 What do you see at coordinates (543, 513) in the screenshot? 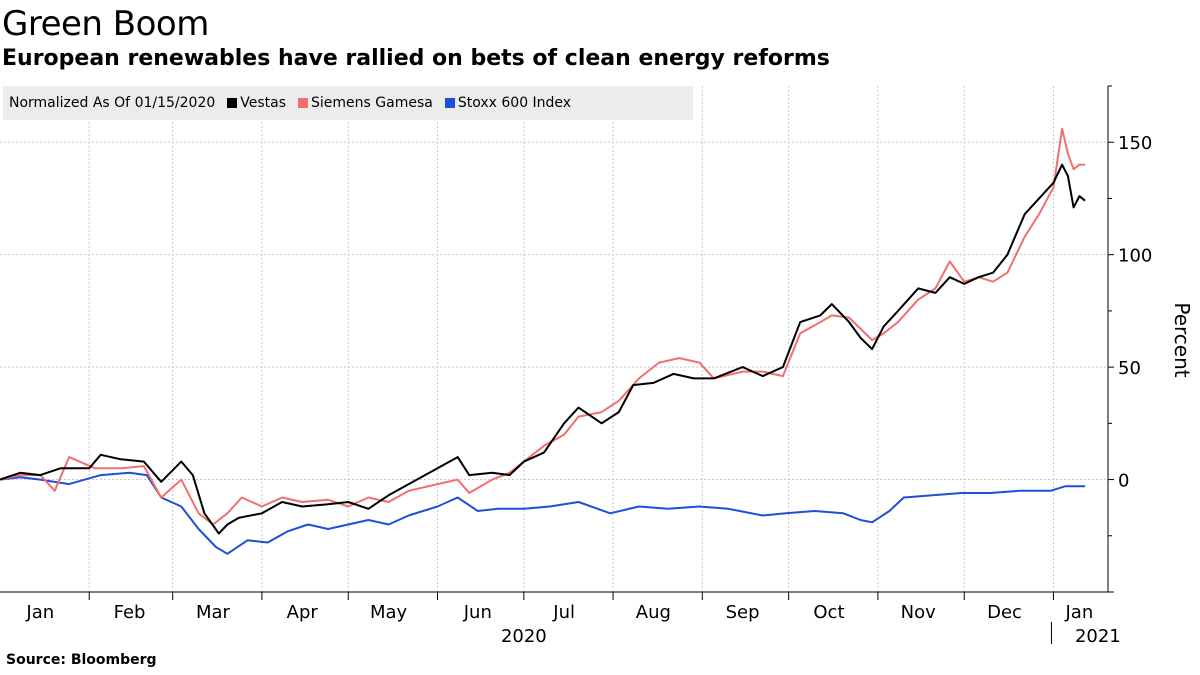
I see `series-line-stoxx-600-index` at bounding box center [543, 513].